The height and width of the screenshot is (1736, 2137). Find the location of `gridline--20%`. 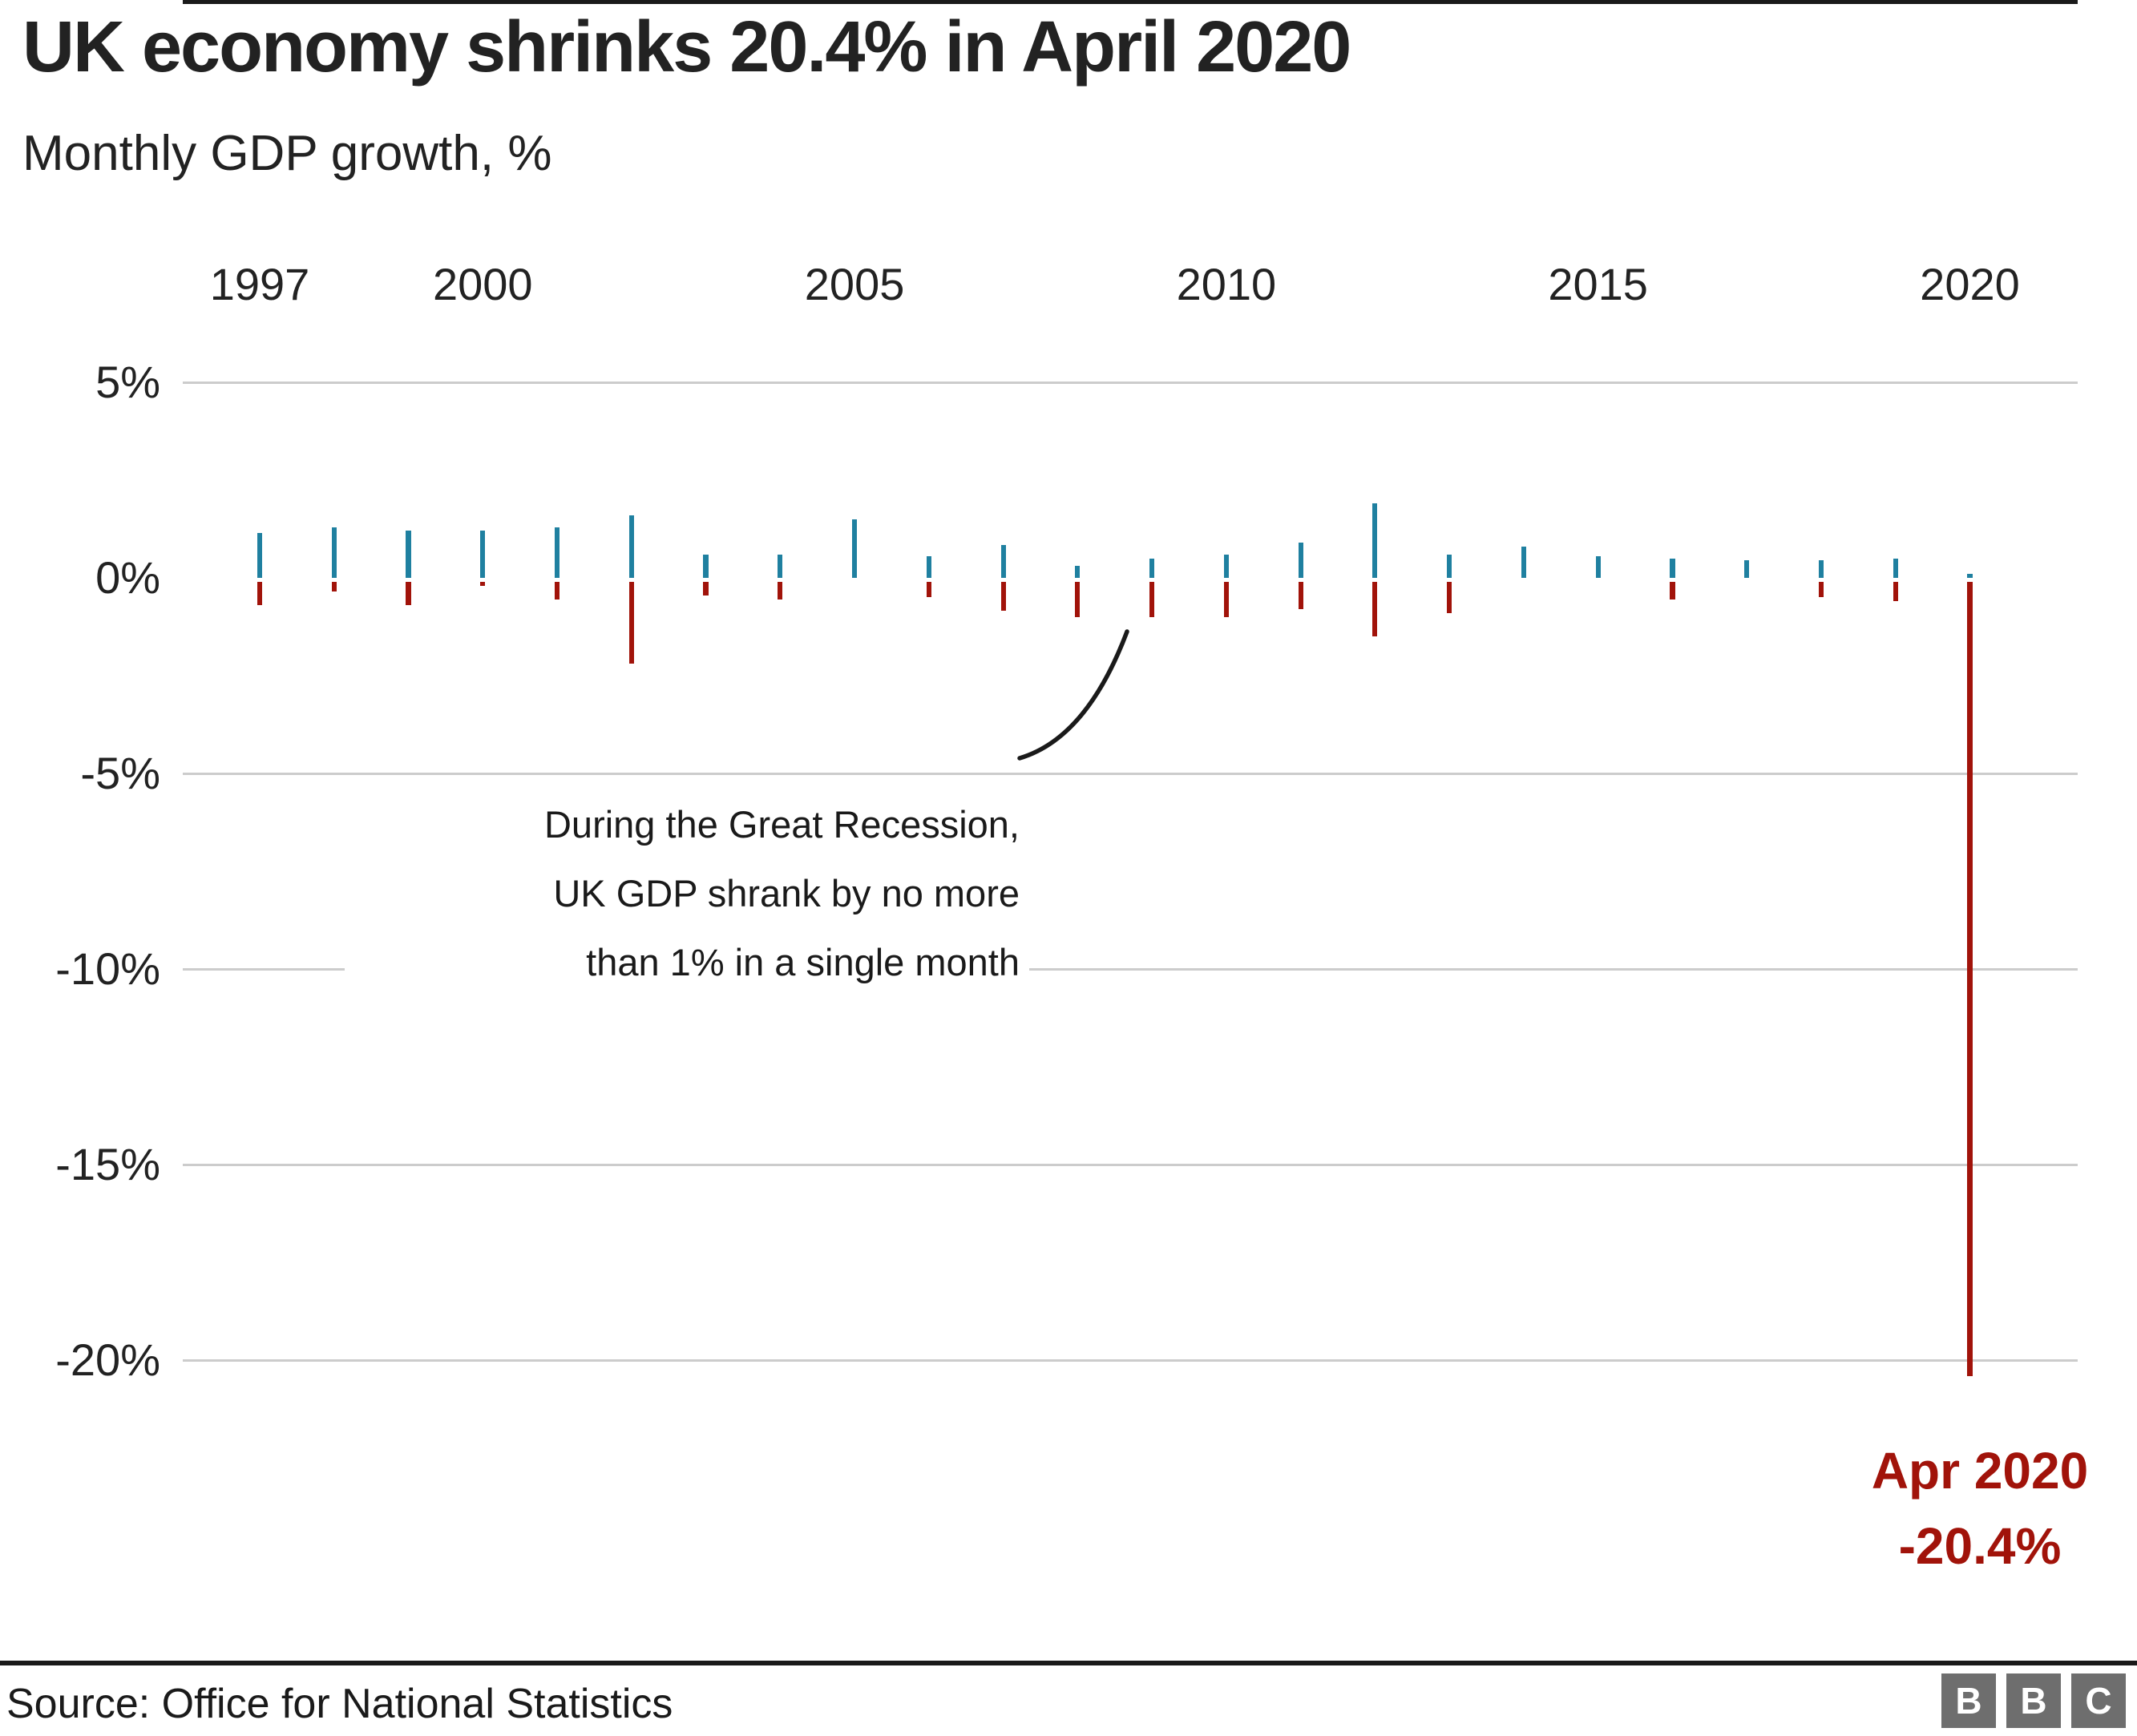

gridline--20% is located at coordinates (1130, 1360).